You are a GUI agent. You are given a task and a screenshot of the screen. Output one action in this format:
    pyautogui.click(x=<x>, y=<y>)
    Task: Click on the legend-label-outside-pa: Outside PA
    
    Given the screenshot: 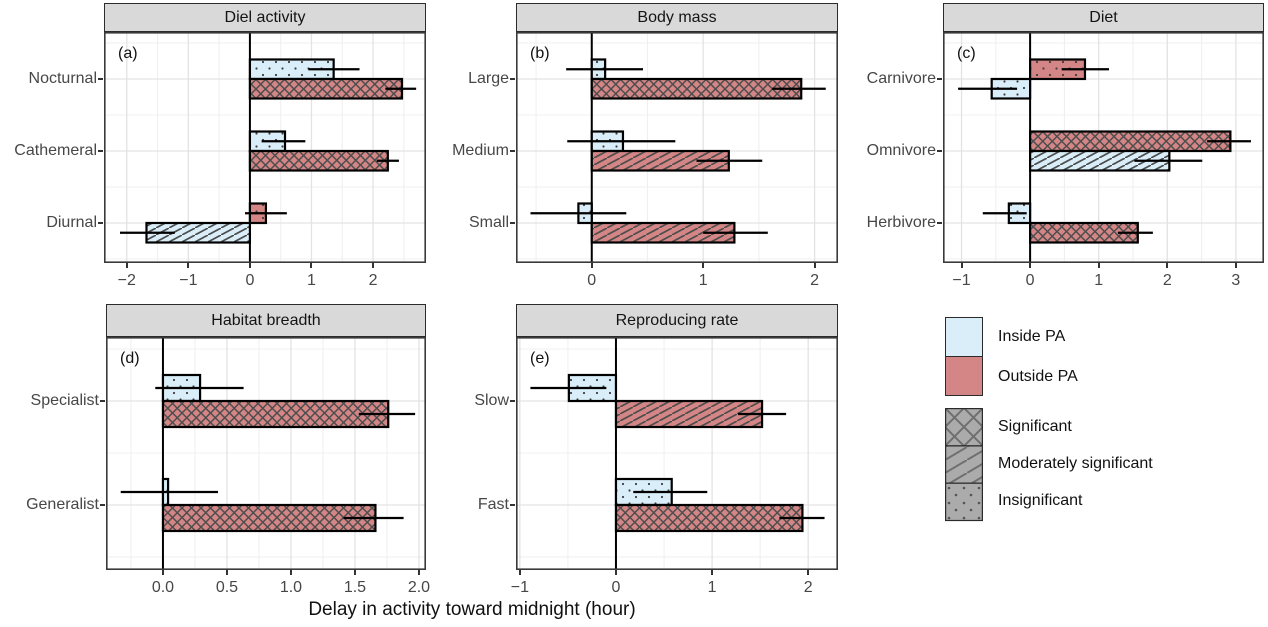 What is the action you would take?
    pyautogui.click(x=1038, y=376)
    